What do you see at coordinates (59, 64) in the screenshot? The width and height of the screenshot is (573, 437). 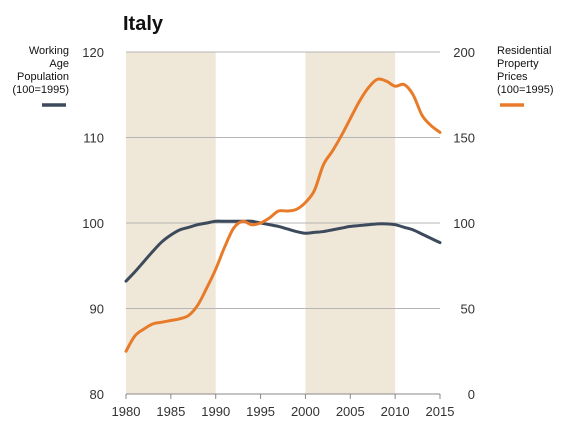 I see `legend-working-age-line-2: Age` at bounding box center [59, 64].